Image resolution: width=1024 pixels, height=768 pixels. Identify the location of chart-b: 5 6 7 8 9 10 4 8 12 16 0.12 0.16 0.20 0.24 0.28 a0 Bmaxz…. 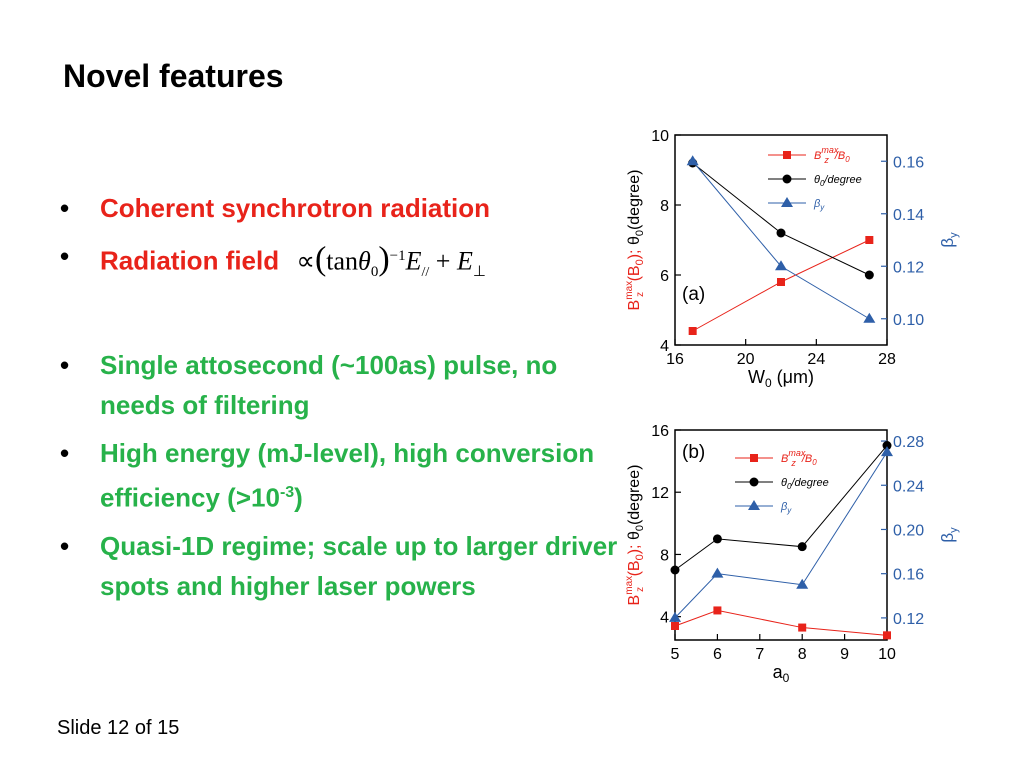
(792, 554).